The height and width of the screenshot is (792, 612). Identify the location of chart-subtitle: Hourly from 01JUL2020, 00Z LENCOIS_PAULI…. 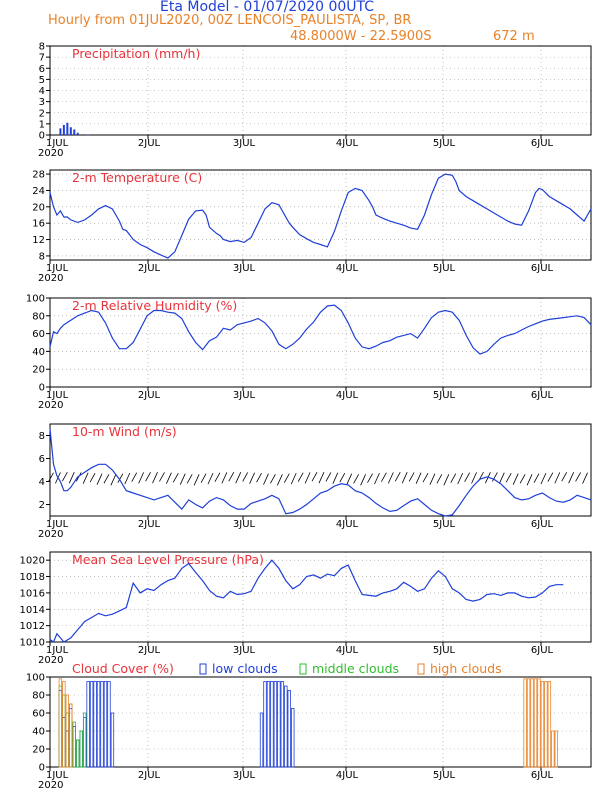
(230, 20).